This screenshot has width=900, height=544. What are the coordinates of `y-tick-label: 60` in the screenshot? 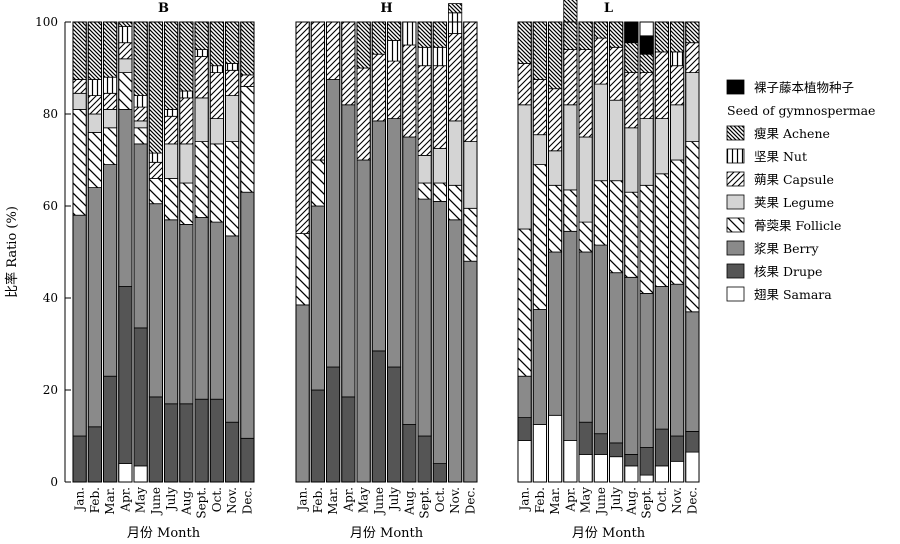 It's located at (50, 206).